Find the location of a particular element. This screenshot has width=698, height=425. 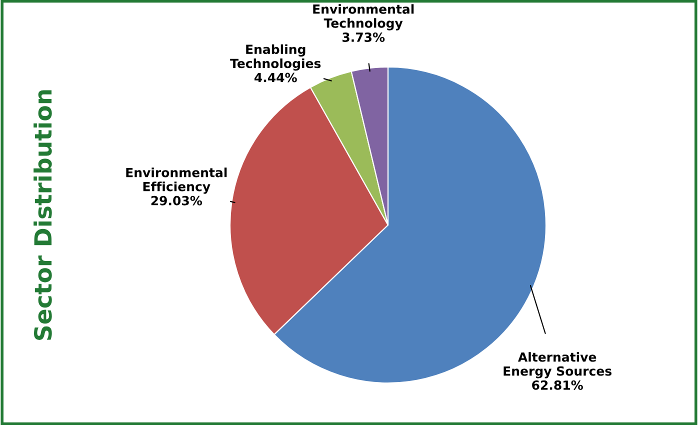

slice-label: Environmental Technology is located at coordinates (363, 17).